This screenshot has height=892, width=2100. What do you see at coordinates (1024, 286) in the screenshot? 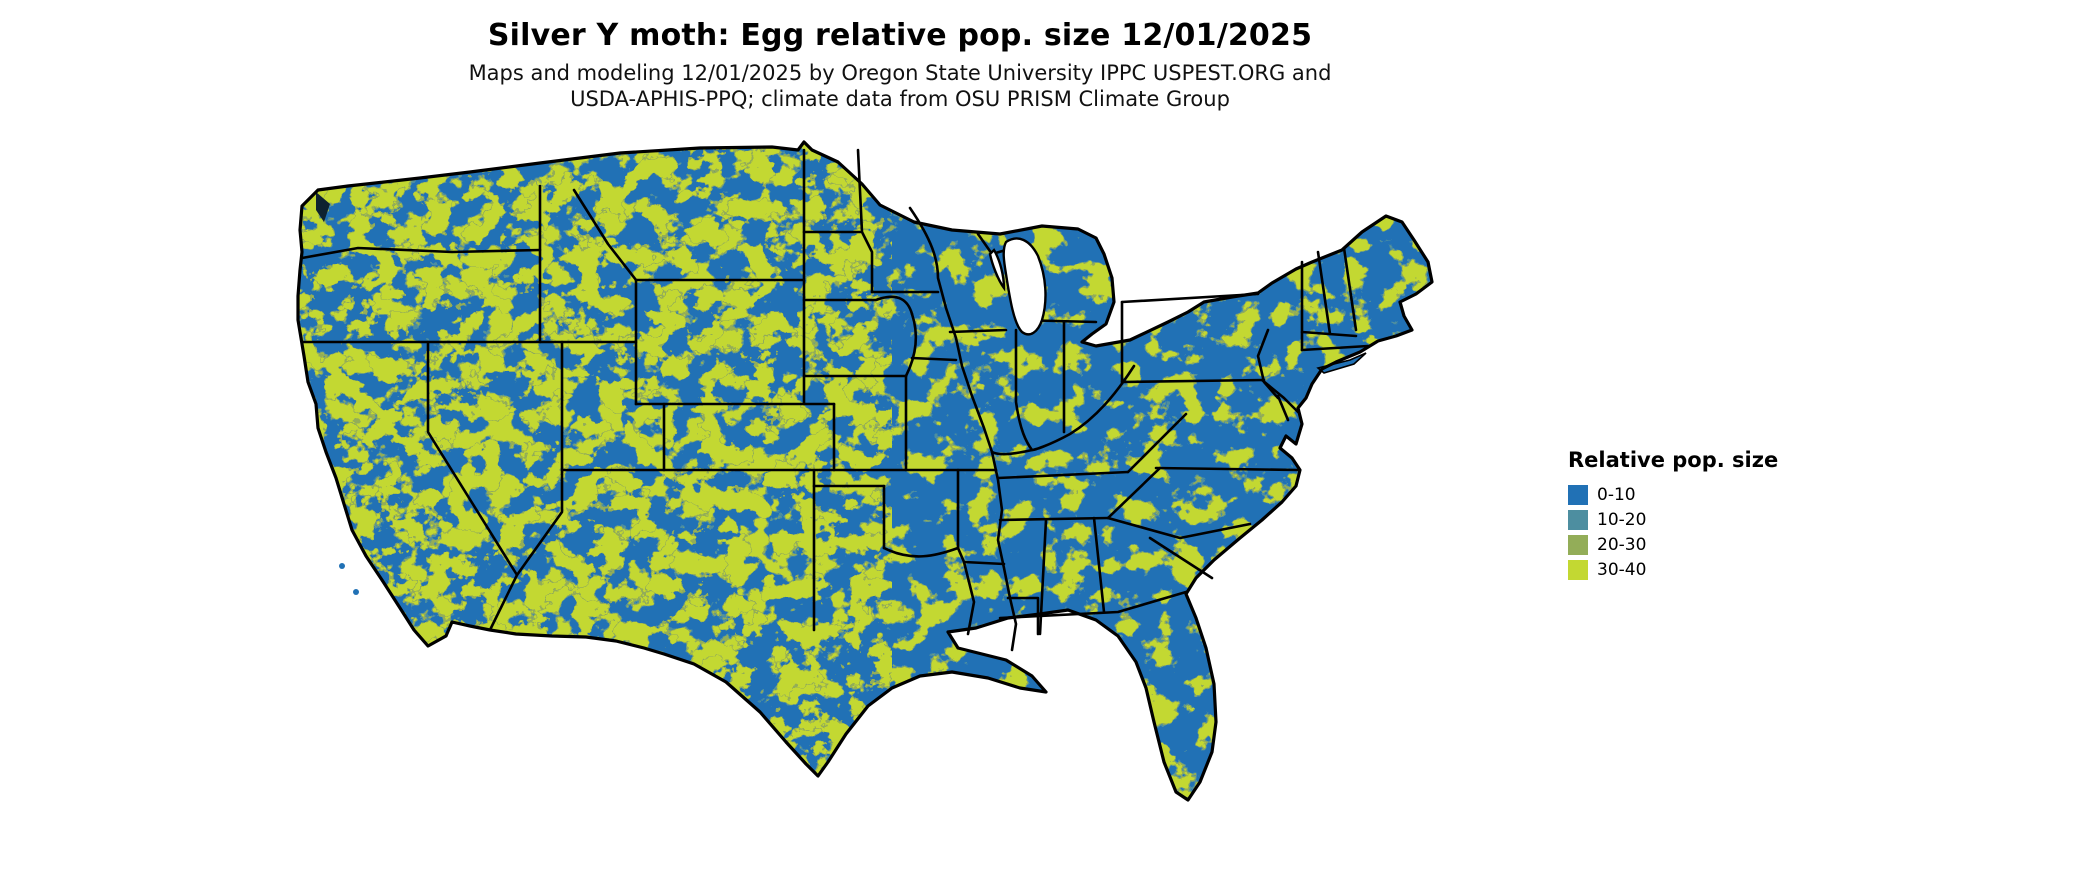
I see `lake-michigan` at bounding box center [1024, 286].